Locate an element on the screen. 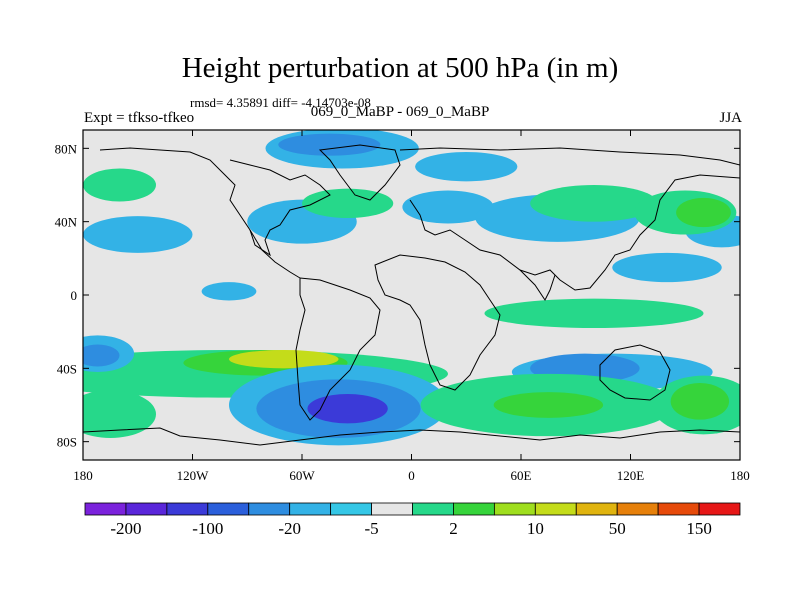 The image size is (800, 600). y-tick-label: 40N is located at coordinates (66, 222).